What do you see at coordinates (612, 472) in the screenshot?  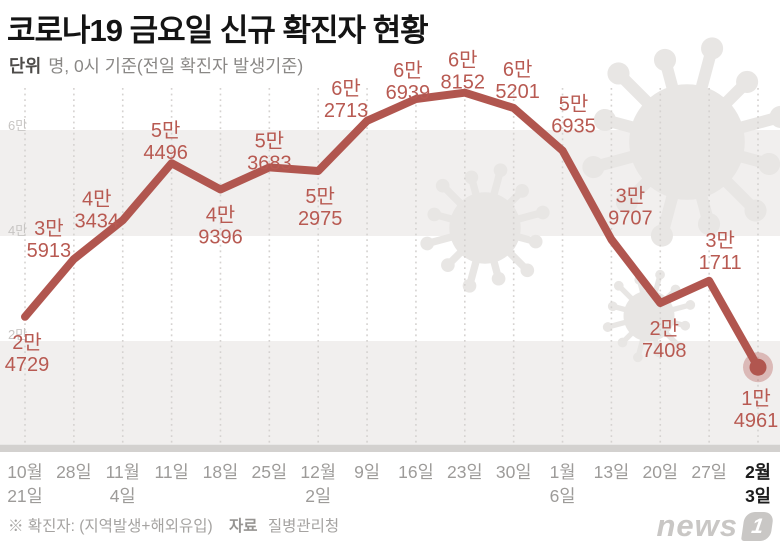 I see `x-axis-tick-label: 13일` at bounding box center [612, 472].